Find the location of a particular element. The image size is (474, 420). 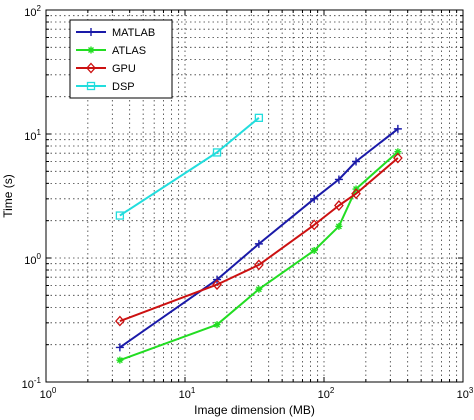

x-tick-label: 10³ is located at coordinates (465, 393).